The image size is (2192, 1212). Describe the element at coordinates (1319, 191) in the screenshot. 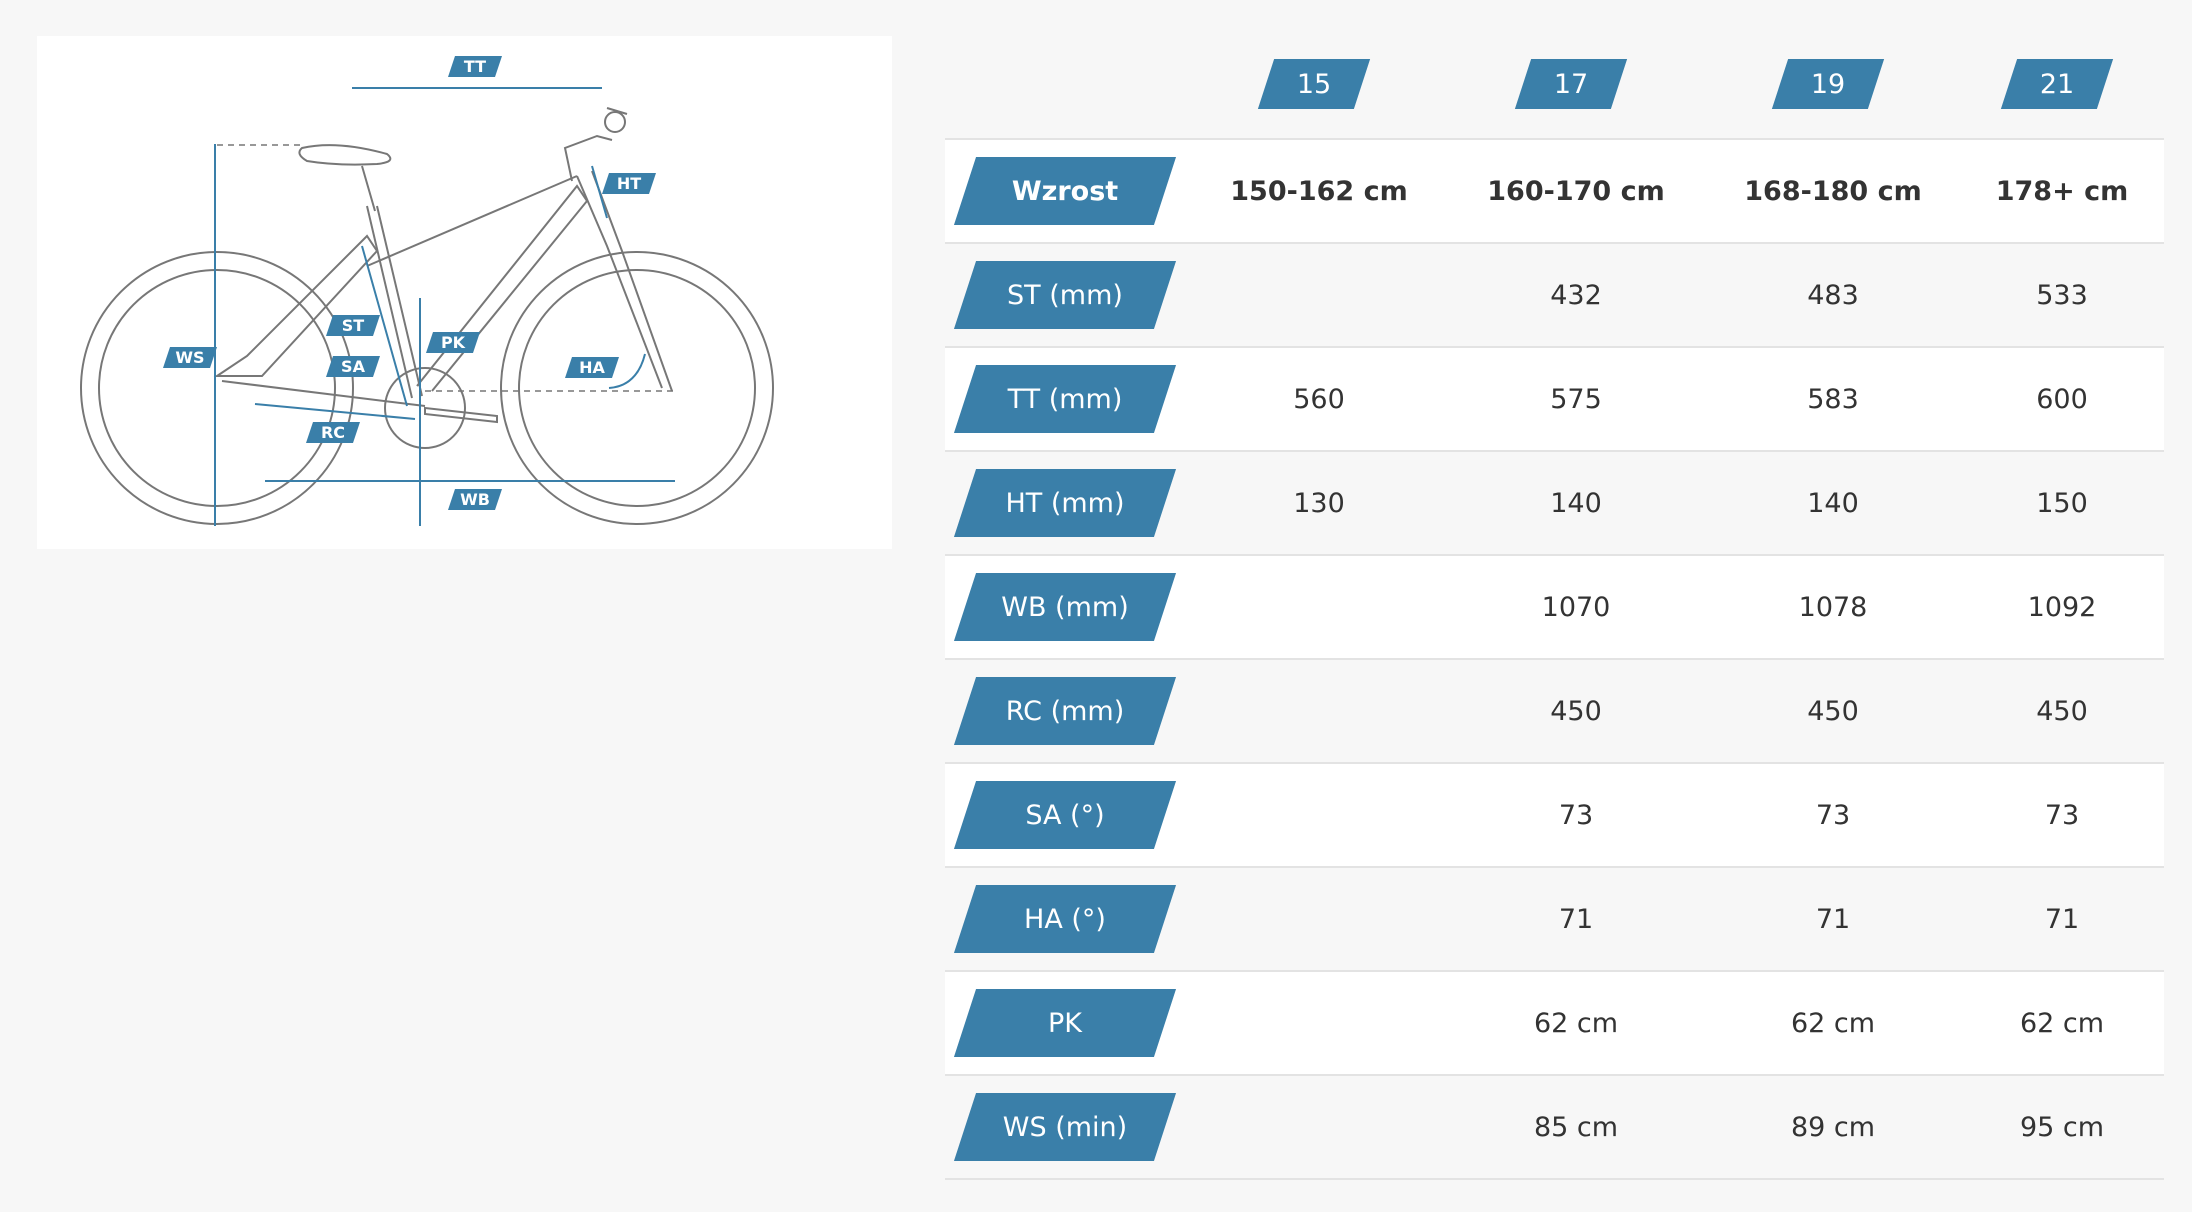

I see `table-cell: 150-162 cm` at that location.